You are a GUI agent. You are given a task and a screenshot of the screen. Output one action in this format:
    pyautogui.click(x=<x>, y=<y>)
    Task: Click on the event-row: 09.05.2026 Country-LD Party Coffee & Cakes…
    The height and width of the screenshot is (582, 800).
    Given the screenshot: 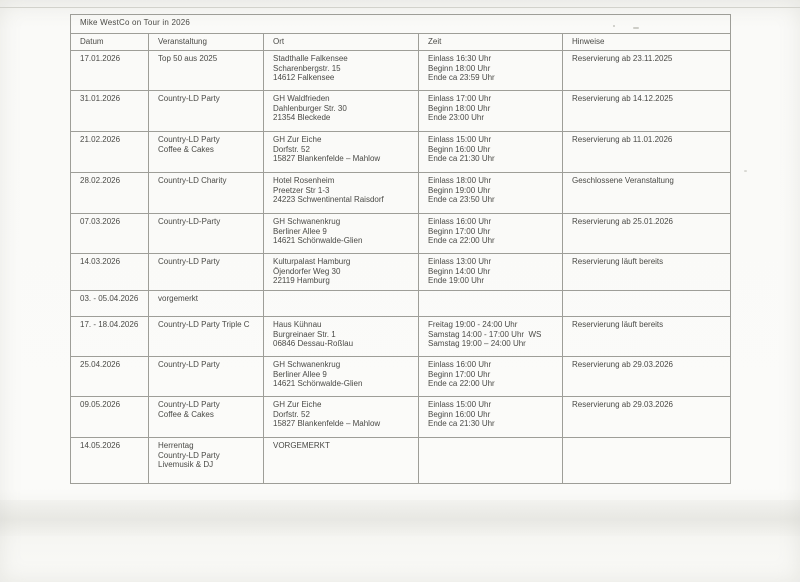 What is the action you would take?
    pyautogui.click(x=400, y=417)
    